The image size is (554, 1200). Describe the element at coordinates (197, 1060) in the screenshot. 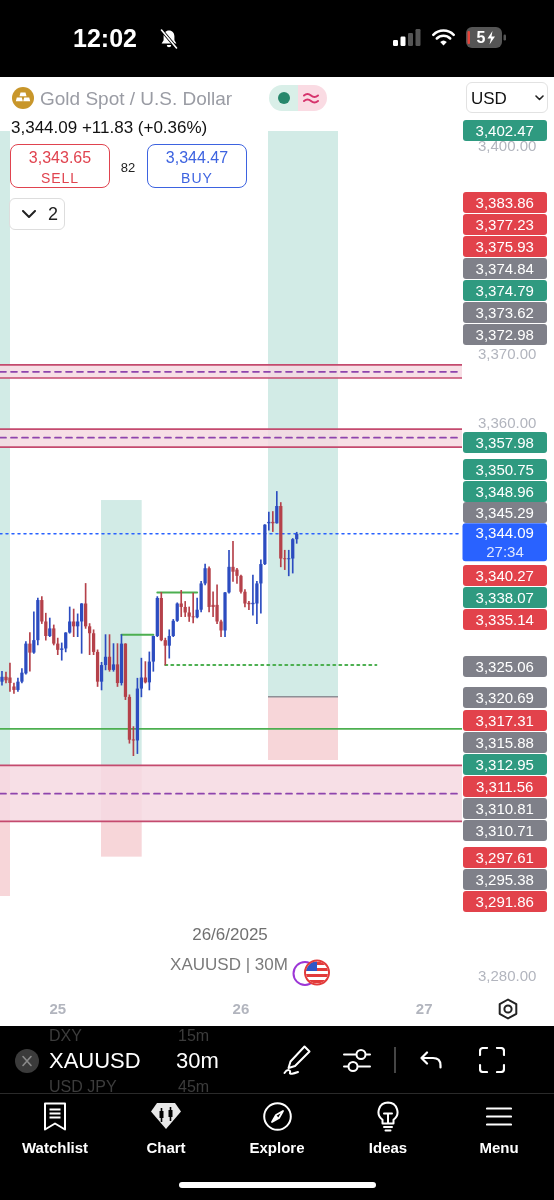

I see `text: 30m` at that location.